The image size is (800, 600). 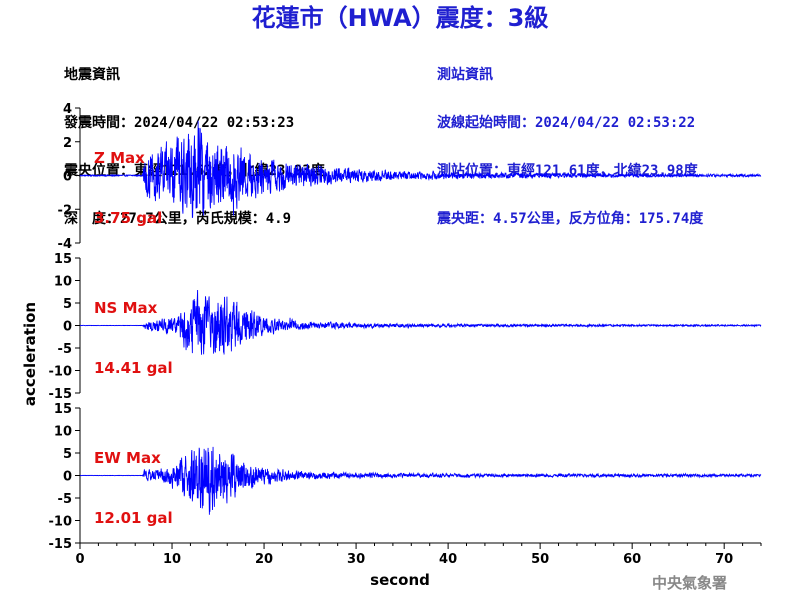 I want to click on ew-waveform, so click(x=420, y=480).